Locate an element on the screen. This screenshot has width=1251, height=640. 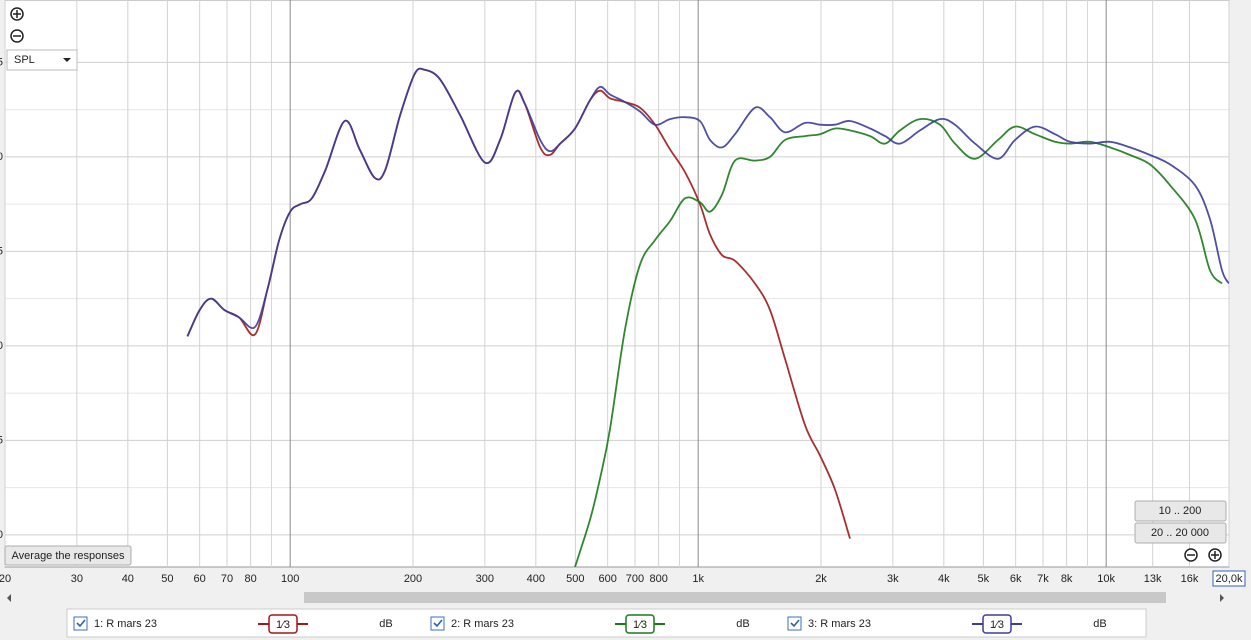
legend-label: 2: R mars 23 is located at coordinates (482, 624).